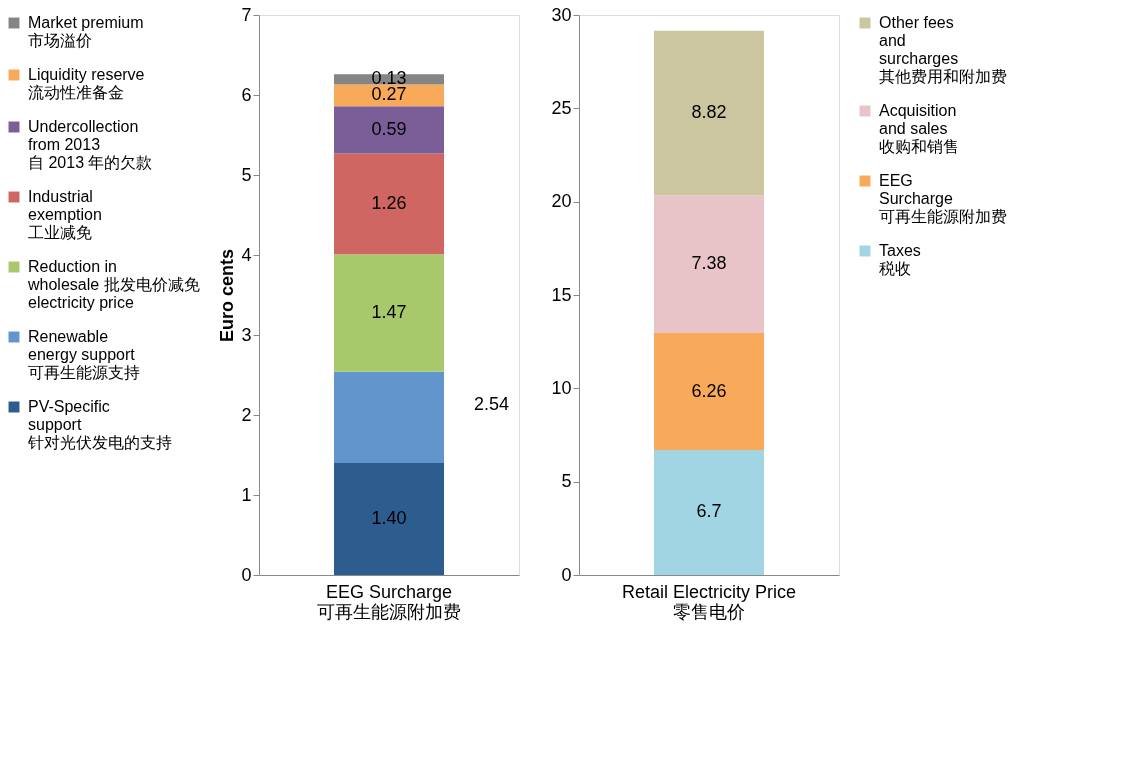 The width and height of the screenshot is (1135, 766). Describe the element at coordinates (246, 254) in the screenshot. I see `y-tick-label: 4` at that location.